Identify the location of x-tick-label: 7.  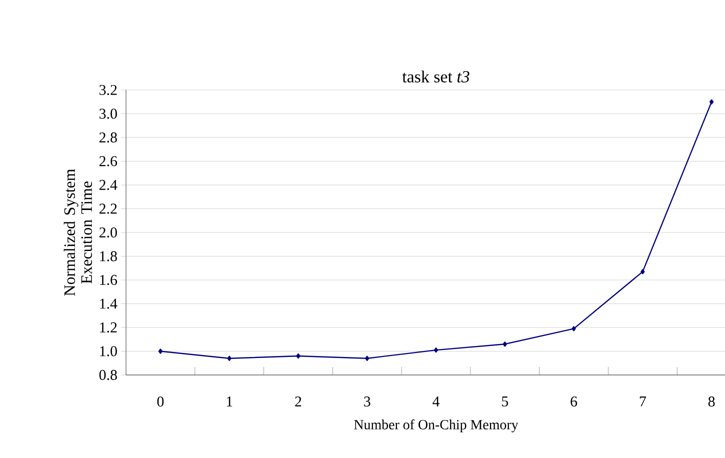
(643, 401).